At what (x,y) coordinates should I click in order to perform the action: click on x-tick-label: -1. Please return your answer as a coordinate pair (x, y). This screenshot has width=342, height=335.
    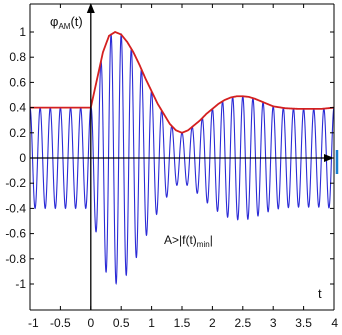
    Looking at the image, I should click on (33, 323).